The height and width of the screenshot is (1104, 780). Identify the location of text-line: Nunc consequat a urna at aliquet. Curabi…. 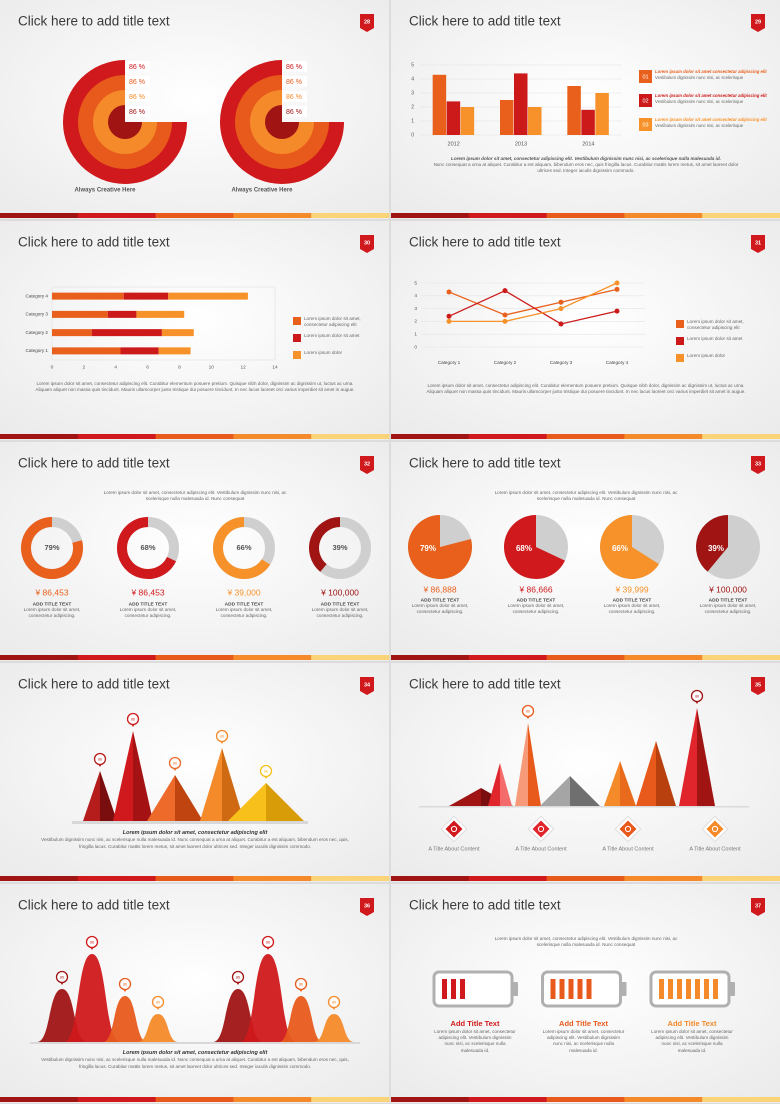
(586, 168).